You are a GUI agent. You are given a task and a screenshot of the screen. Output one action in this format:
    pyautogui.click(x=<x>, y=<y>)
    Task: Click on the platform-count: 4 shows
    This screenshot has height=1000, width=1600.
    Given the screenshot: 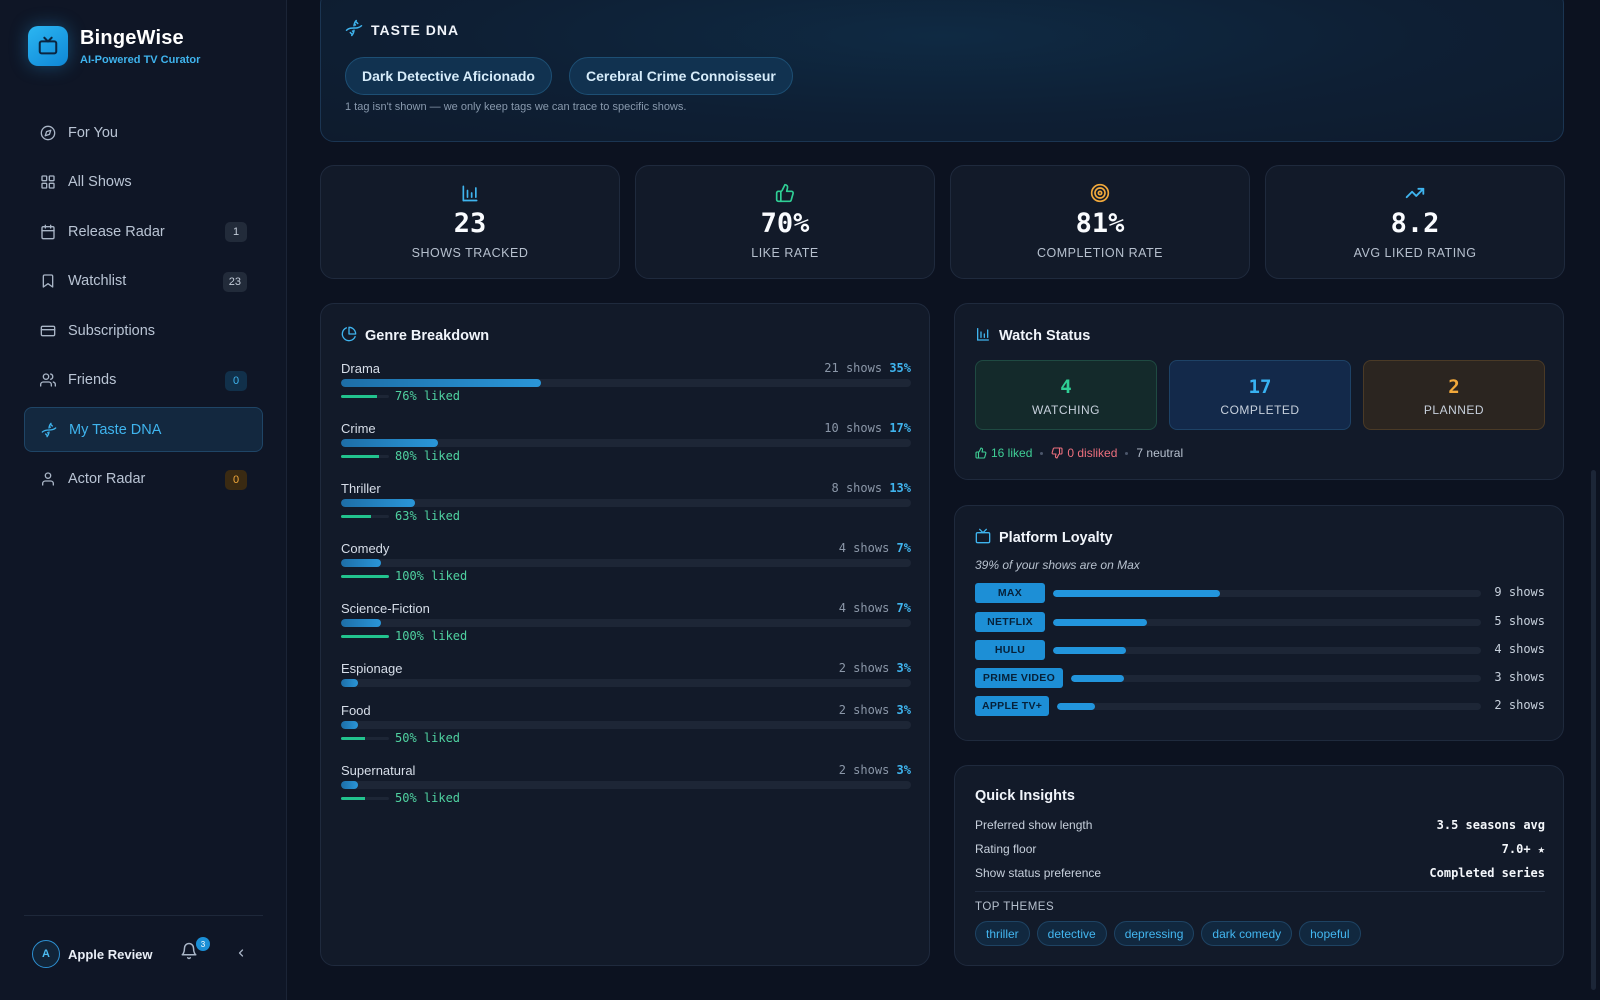 What is the action you would take?
    pyautogui.click(x=1519, y=649)
    